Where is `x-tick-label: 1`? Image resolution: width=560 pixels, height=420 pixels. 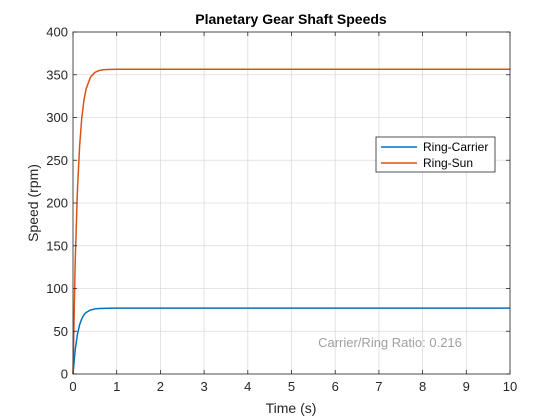 x-tick-label: 1 is located at coordinates (116, 386).